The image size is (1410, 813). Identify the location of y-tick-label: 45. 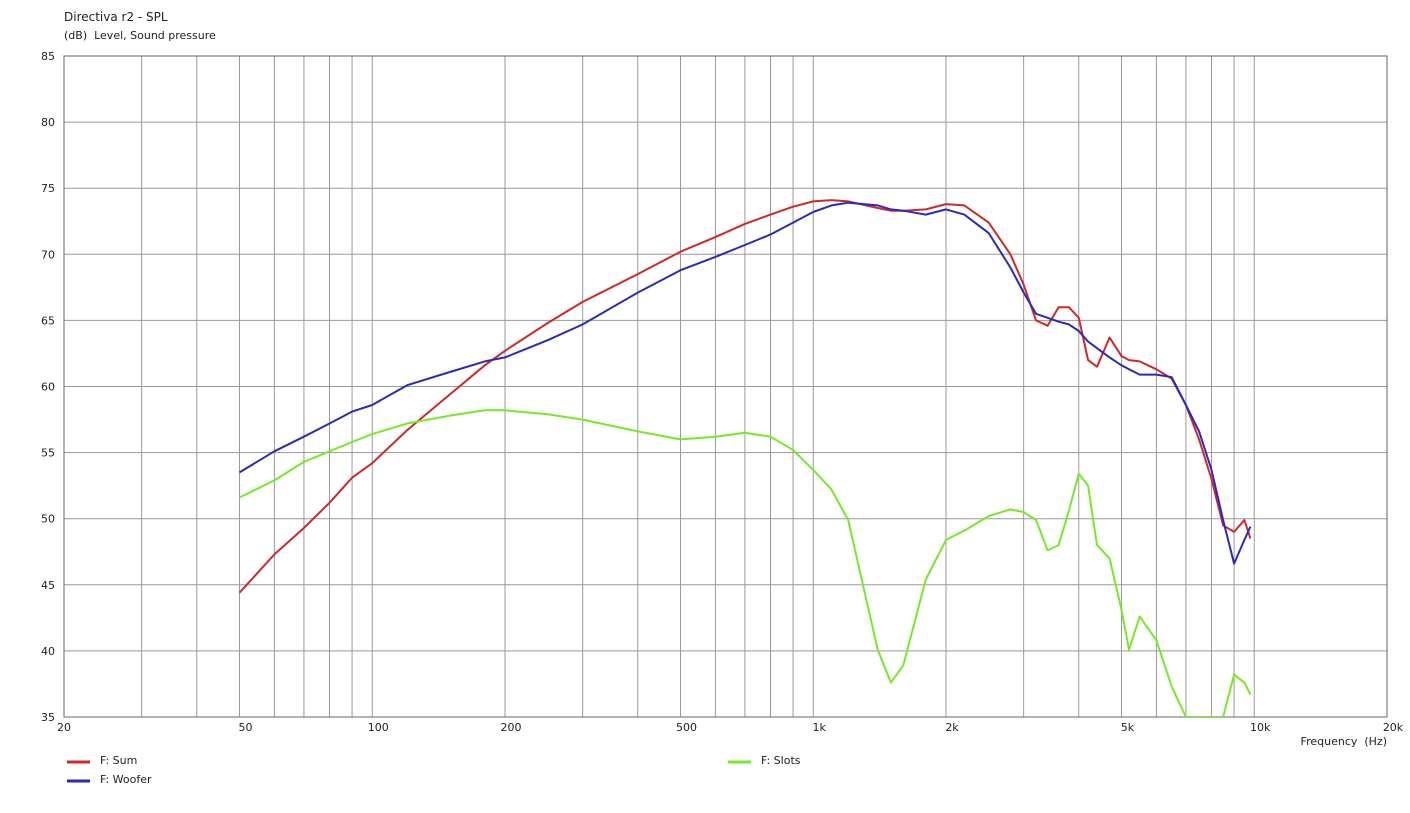
(48, 585).